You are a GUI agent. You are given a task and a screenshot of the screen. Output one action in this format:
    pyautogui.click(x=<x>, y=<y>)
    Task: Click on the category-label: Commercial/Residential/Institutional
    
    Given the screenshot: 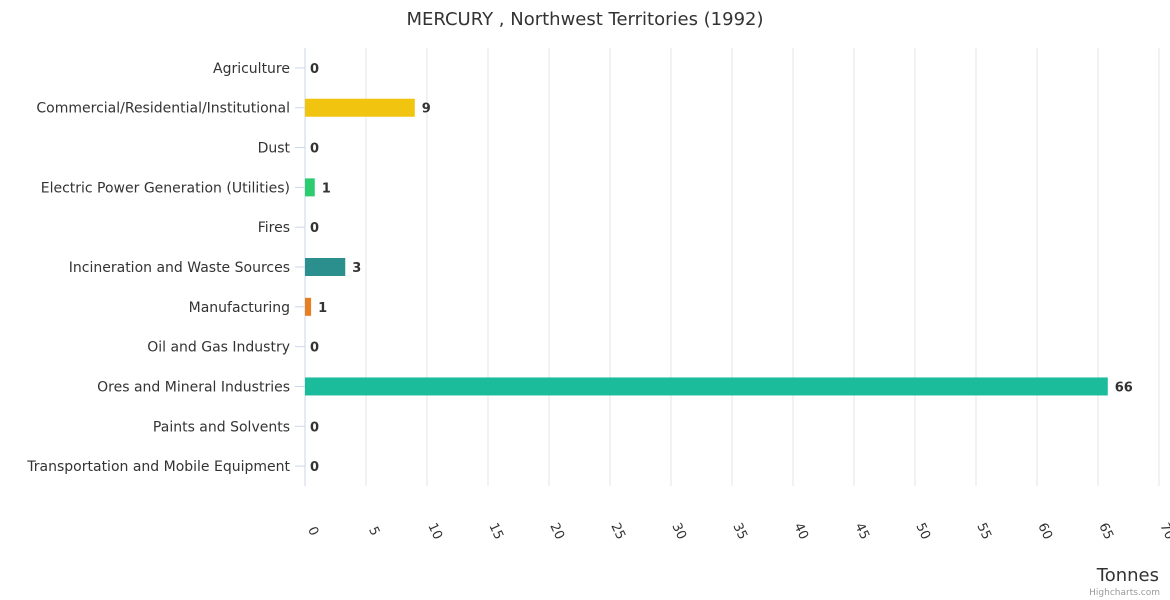 What is the action you would take?
    pyautogui.click(x=163, y=109)
    